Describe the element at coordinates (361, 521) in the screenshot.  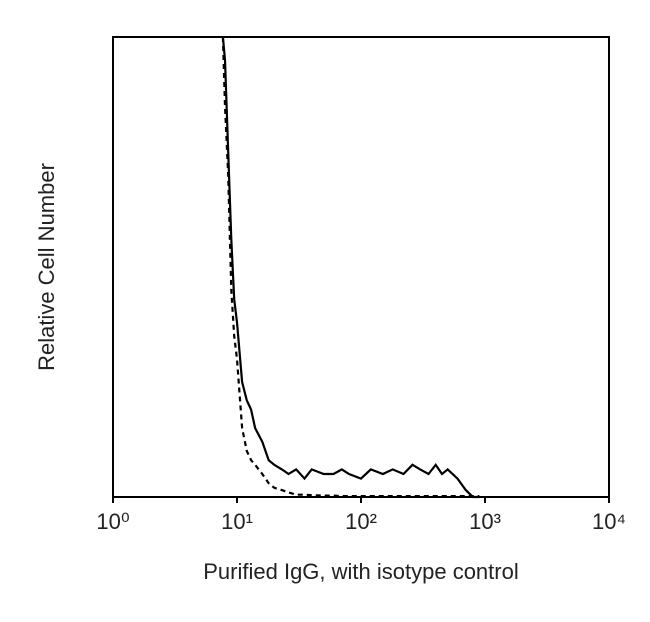
I see `x-tick-label: 10²` at that location.